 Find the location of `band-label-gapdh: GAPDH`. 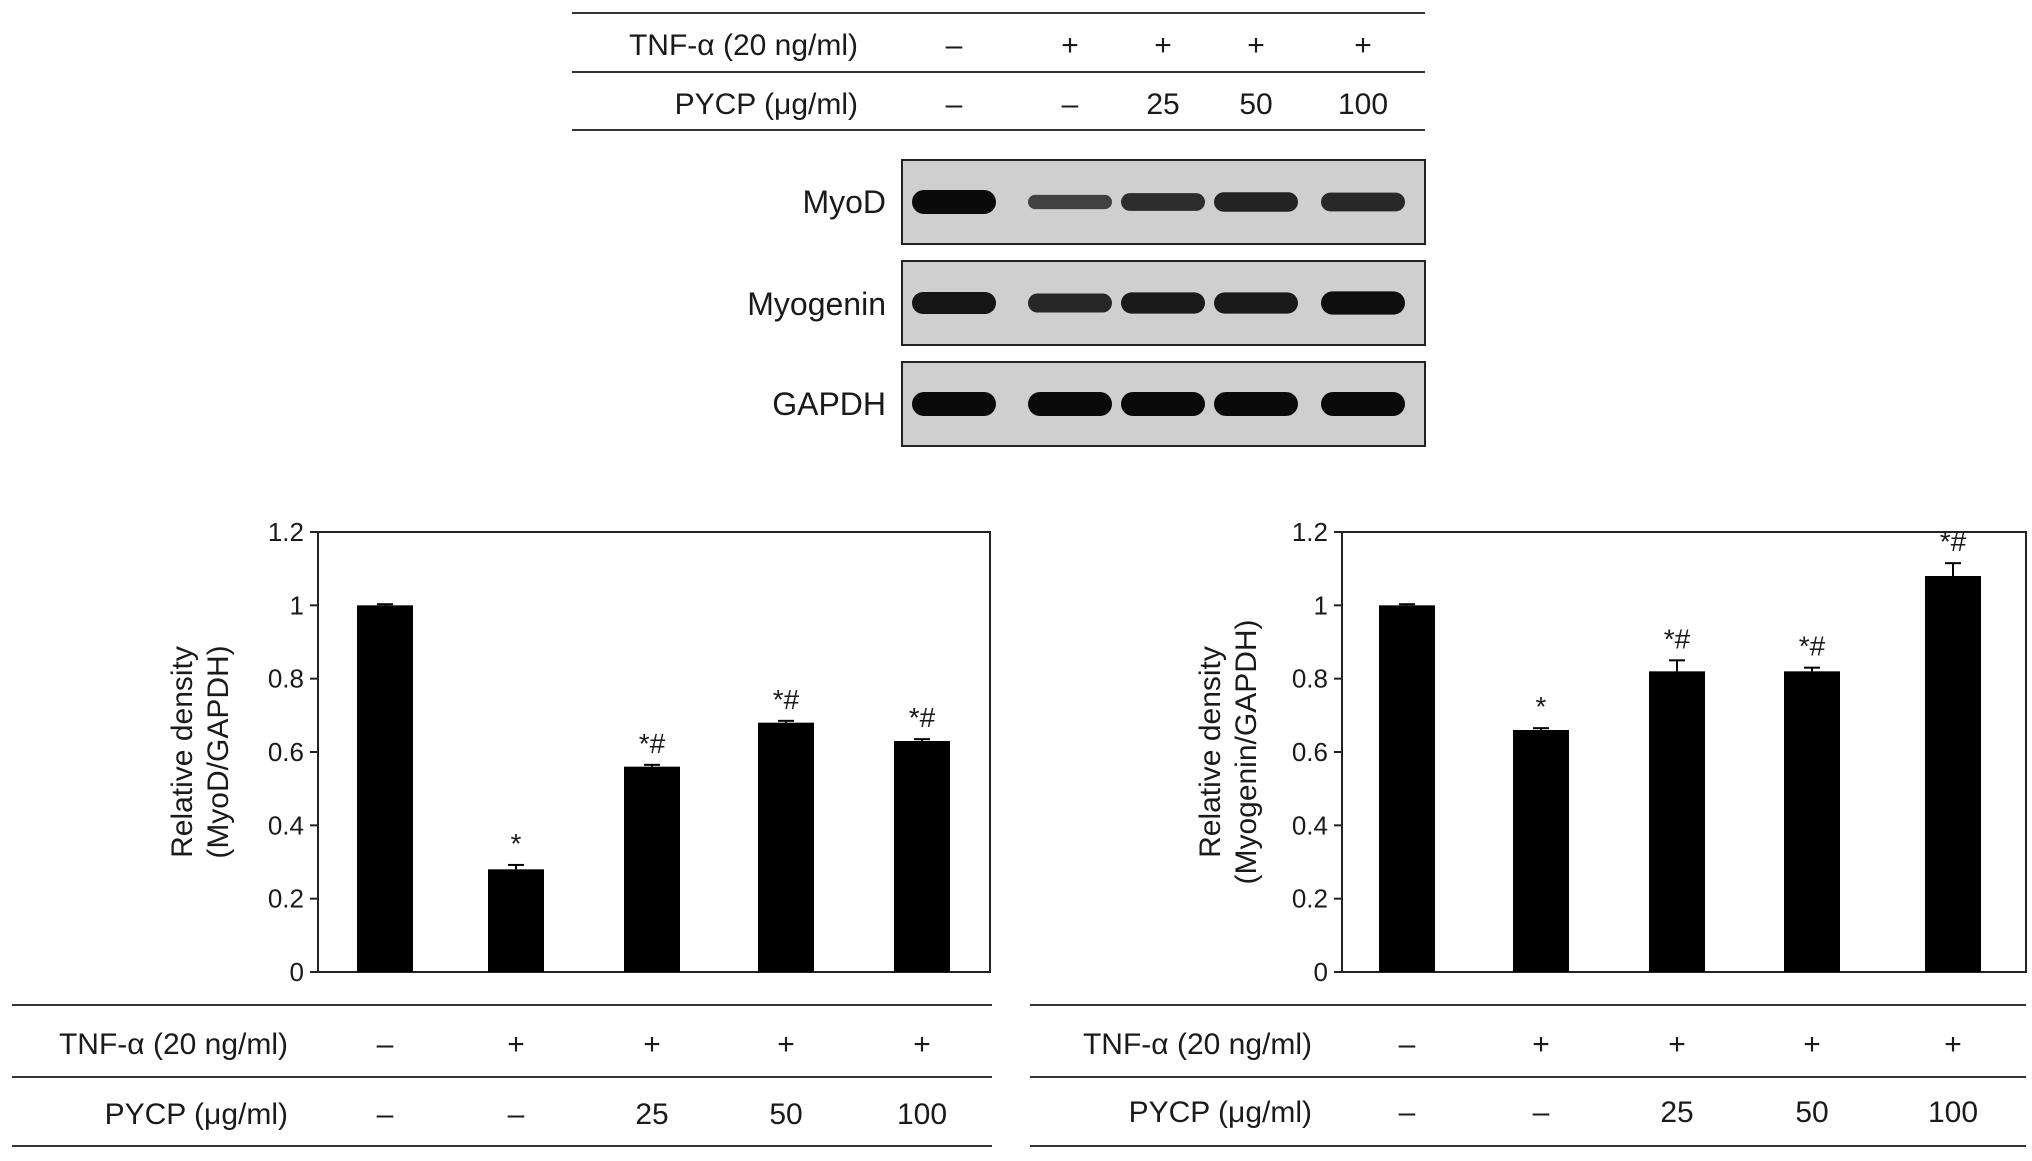

band-label-gapdh: GAPDH is located at coordinates (829, 404).